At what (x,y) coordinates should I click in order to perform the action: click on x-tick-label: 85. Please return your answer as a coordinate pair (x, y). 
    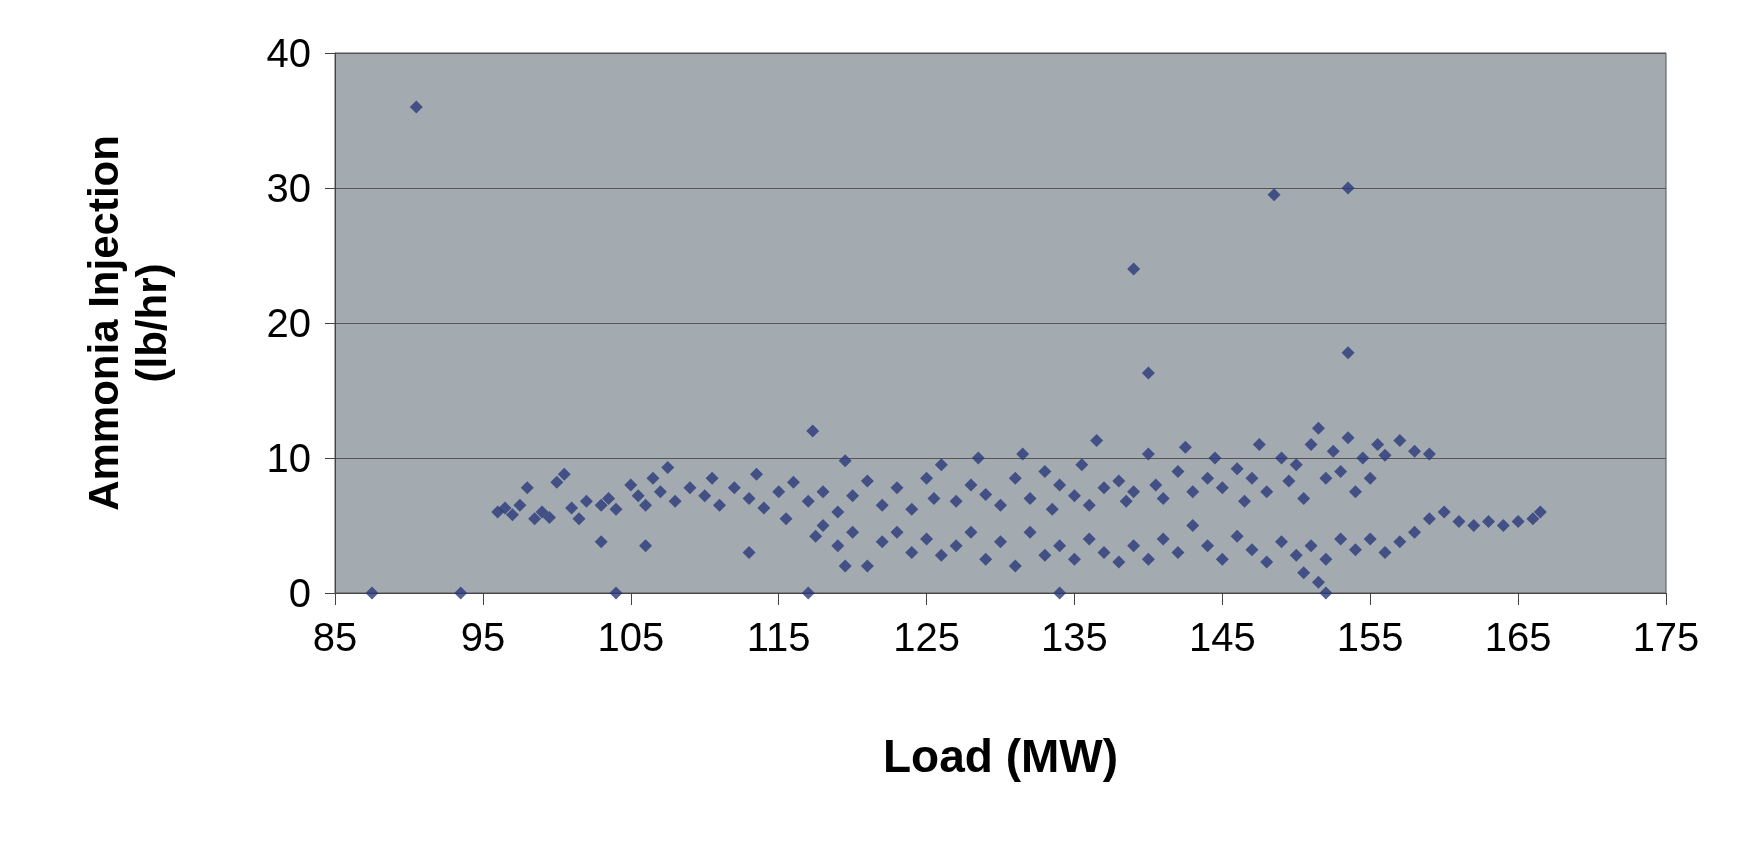
    Looking at the image, I should click on (335, 637).